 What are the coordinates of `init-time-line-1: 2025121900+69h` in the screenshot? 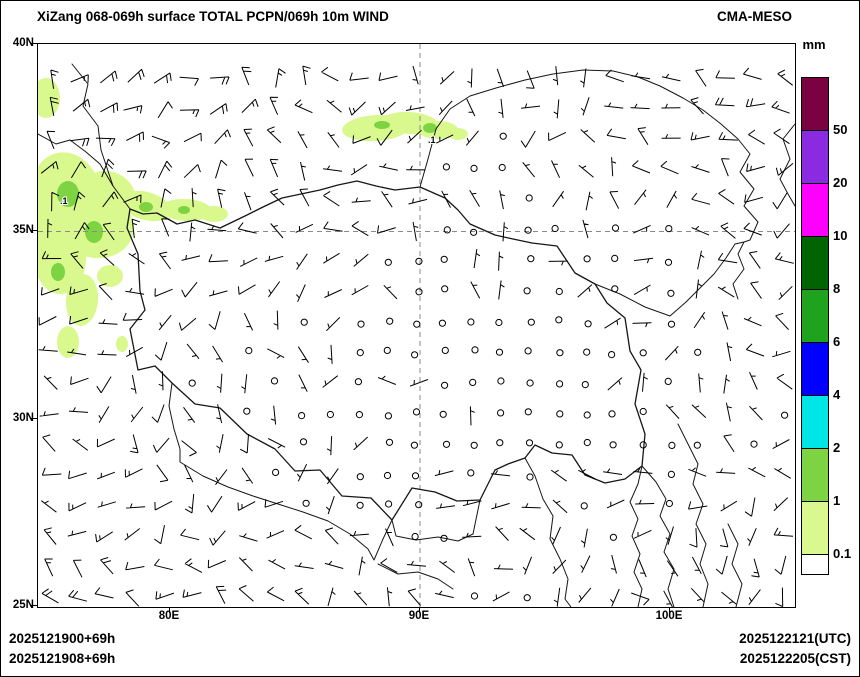 It's located at (62, 638).